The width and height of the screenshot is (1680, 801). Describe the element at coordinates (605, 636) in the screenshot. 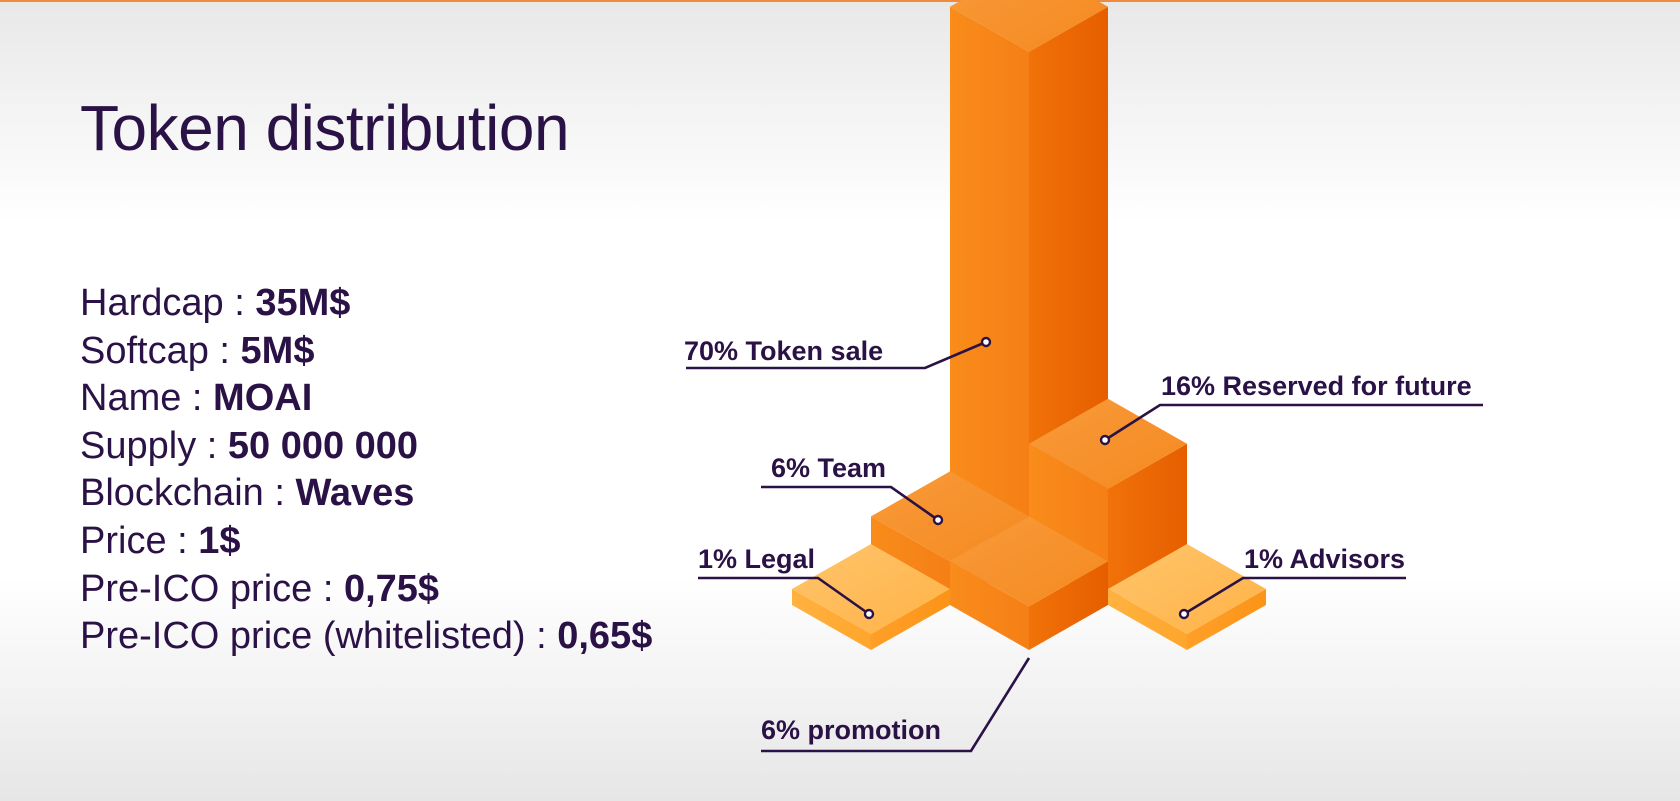

I see `spec-value: 0,65$` at that location.